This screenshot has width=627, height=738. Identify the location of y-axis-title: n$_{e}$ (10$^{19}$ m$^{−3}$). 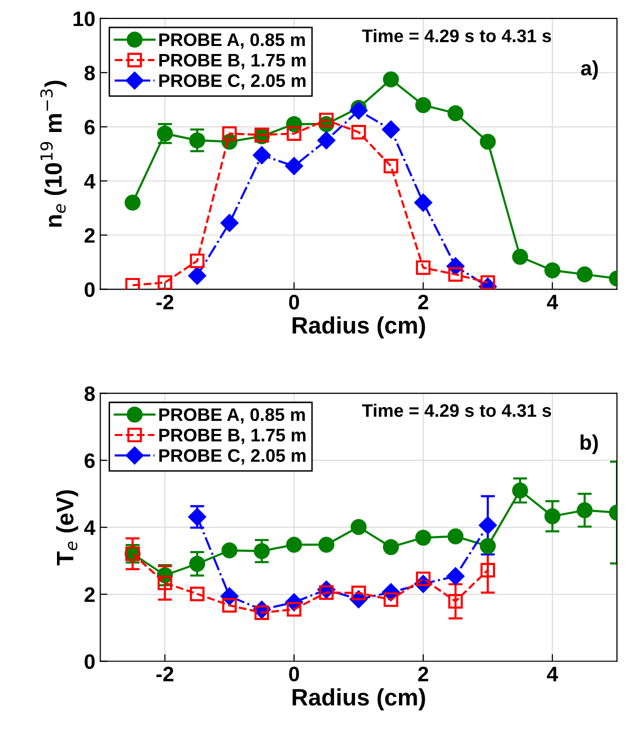
(53, 153).